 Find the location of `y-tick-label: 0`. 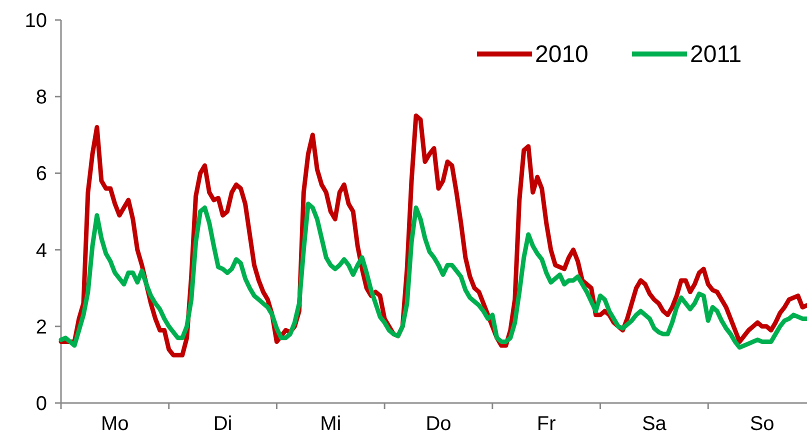

y-tick-label: 0 is located at coordinates (41, 404).